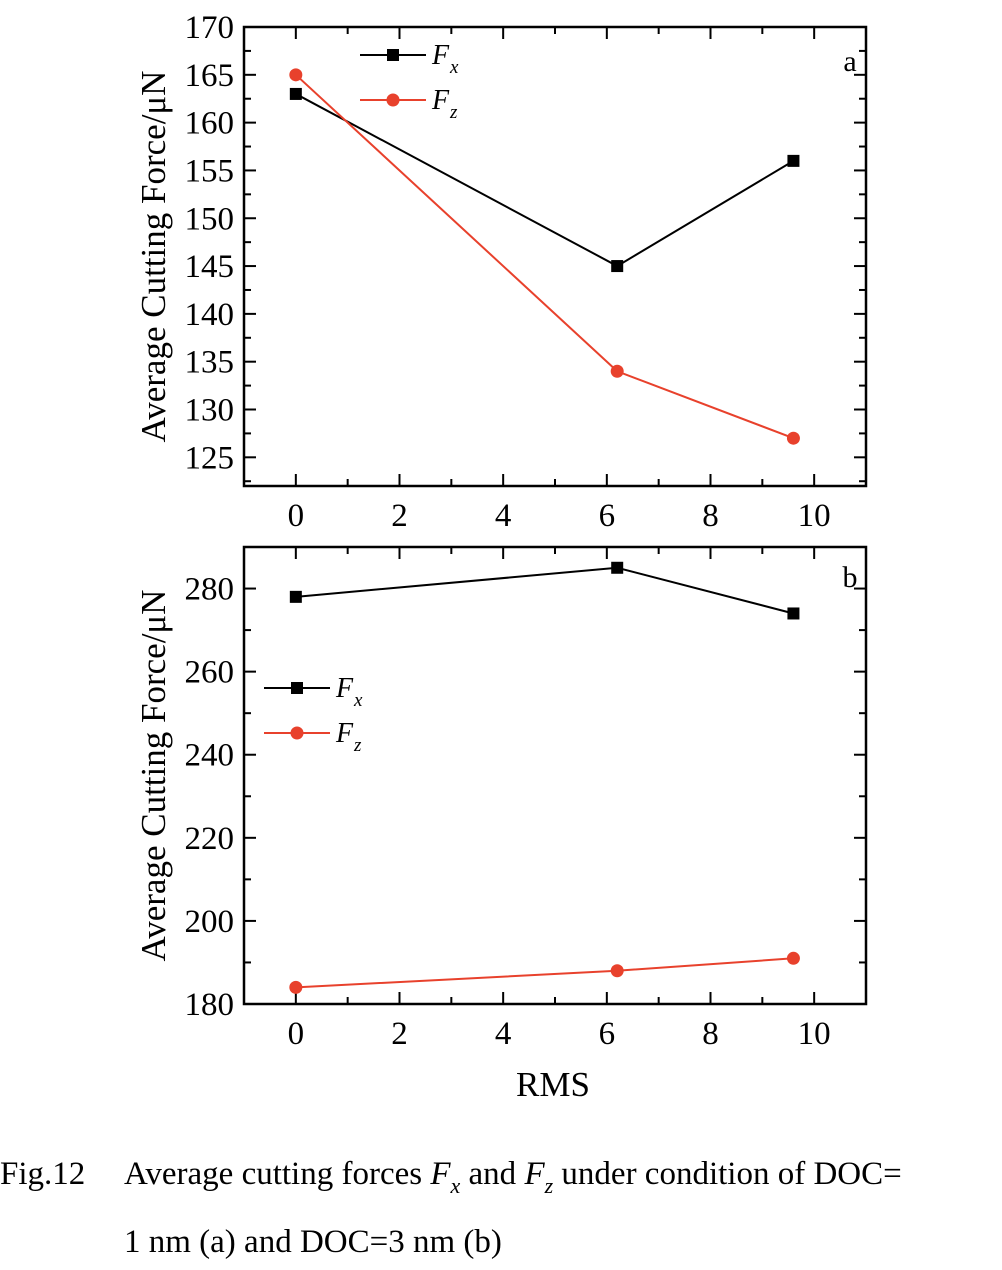 This screenshot has width=1002, height=1270. I want to click on y-tick-label: 280, so click(210, 590).